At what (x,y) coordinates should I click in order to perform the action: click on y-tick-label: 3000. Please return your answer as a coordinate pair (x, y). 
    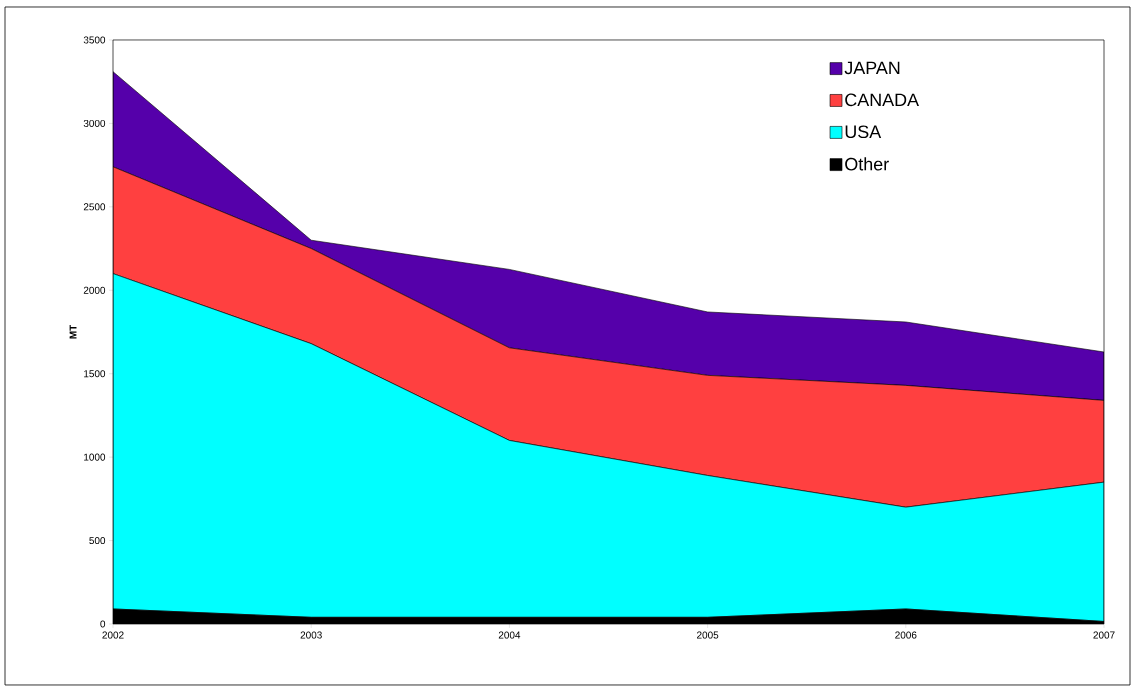
    Looking at the image, I should click on (94, 123).